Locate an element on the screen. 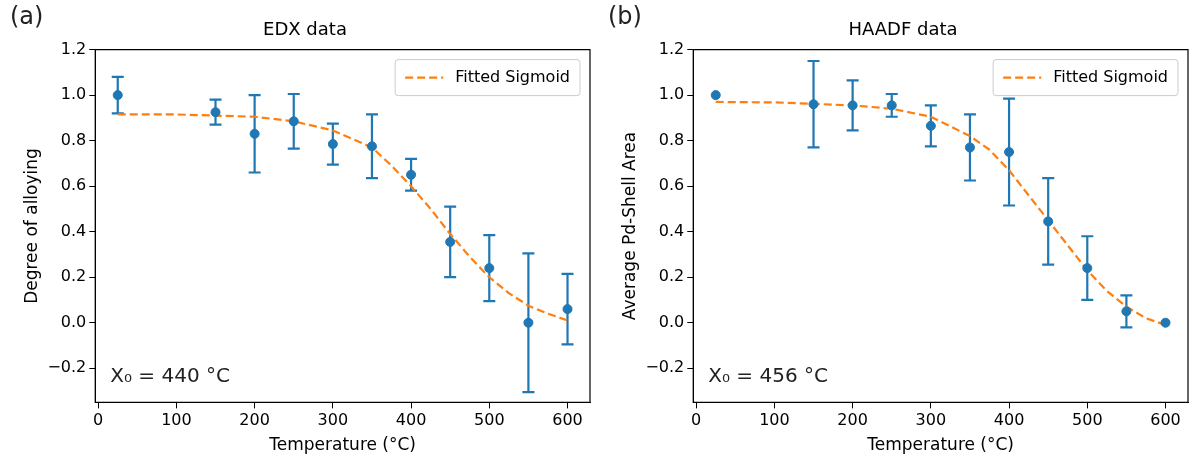 This screenshot has height=458, width=1196. chart-title: HAADF data is located at coordinates (903, 29).